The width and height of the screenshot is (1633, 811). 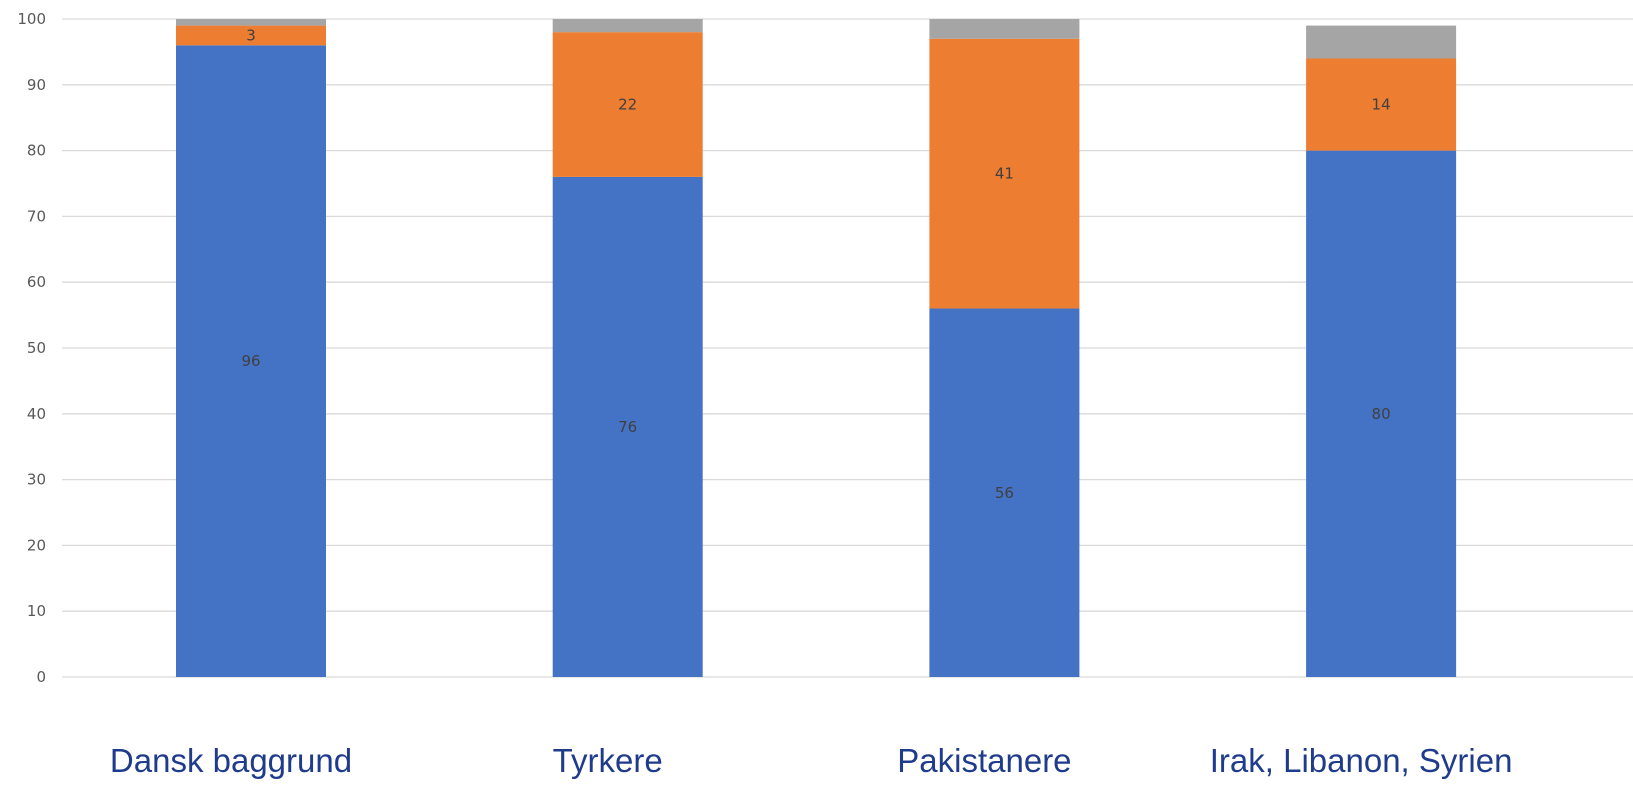 What do you see at coordinates (31, 19) in the screenshot?
I see `y-tick-label: 100` at bounding box center [31, 19].